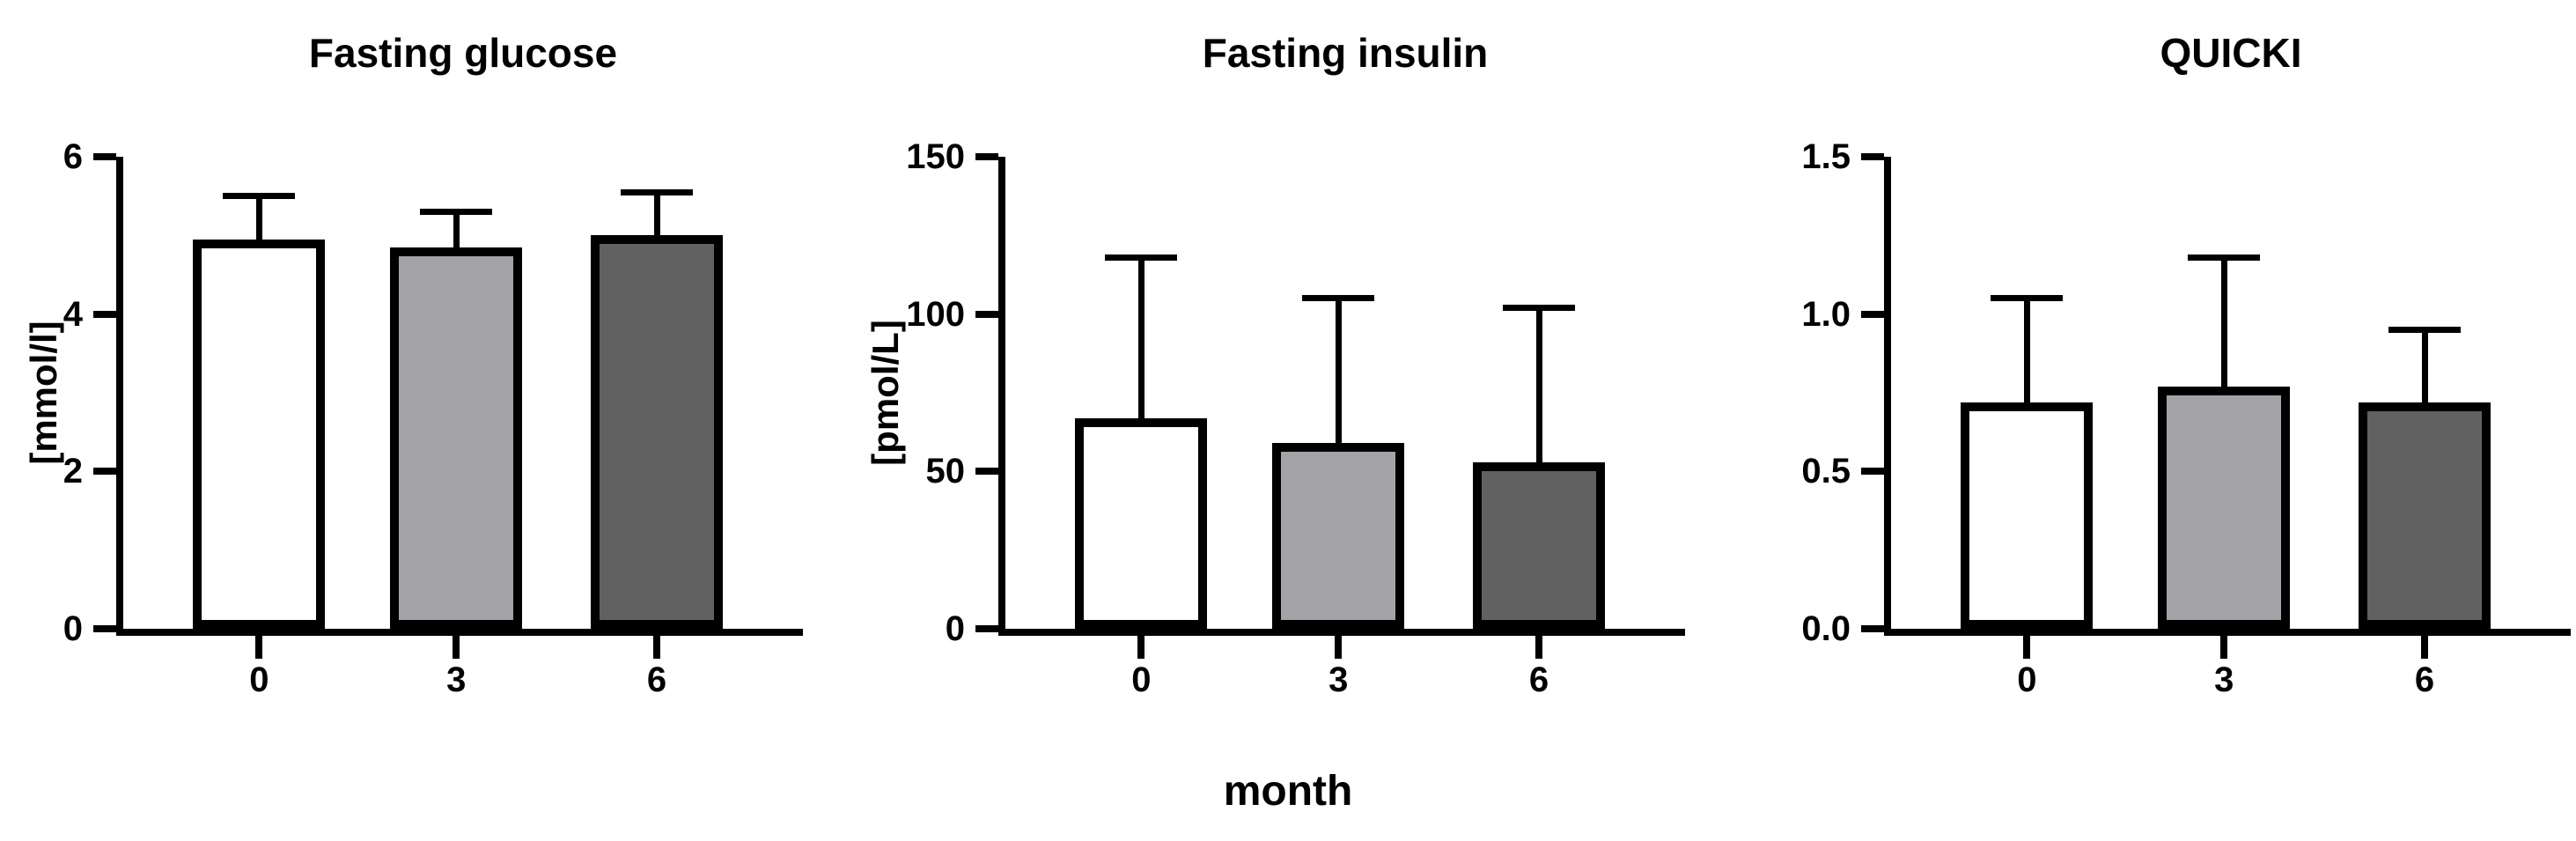  I want to click on y-tick-label: 0.0, so click(1826, 628).